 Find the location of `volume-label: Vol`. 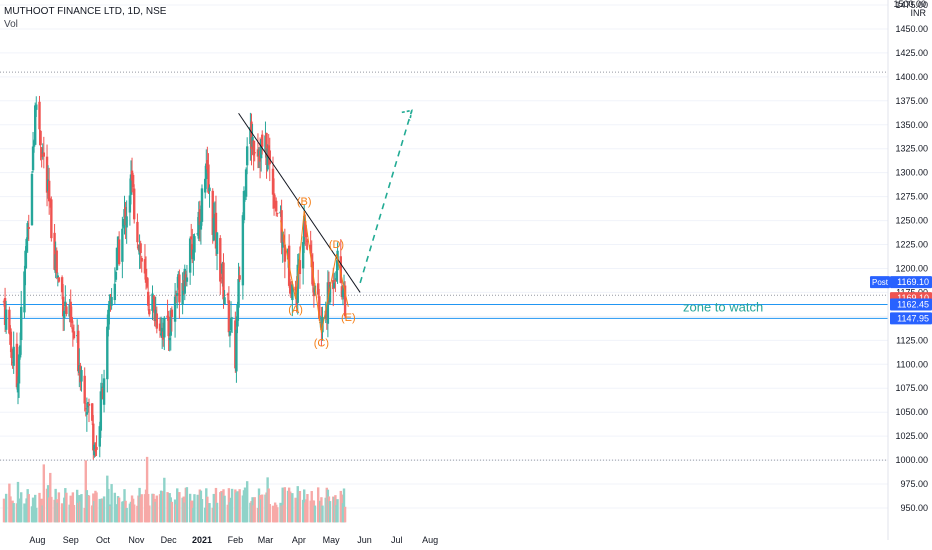

volume-label: Vol is located at coordinates (11, 24).